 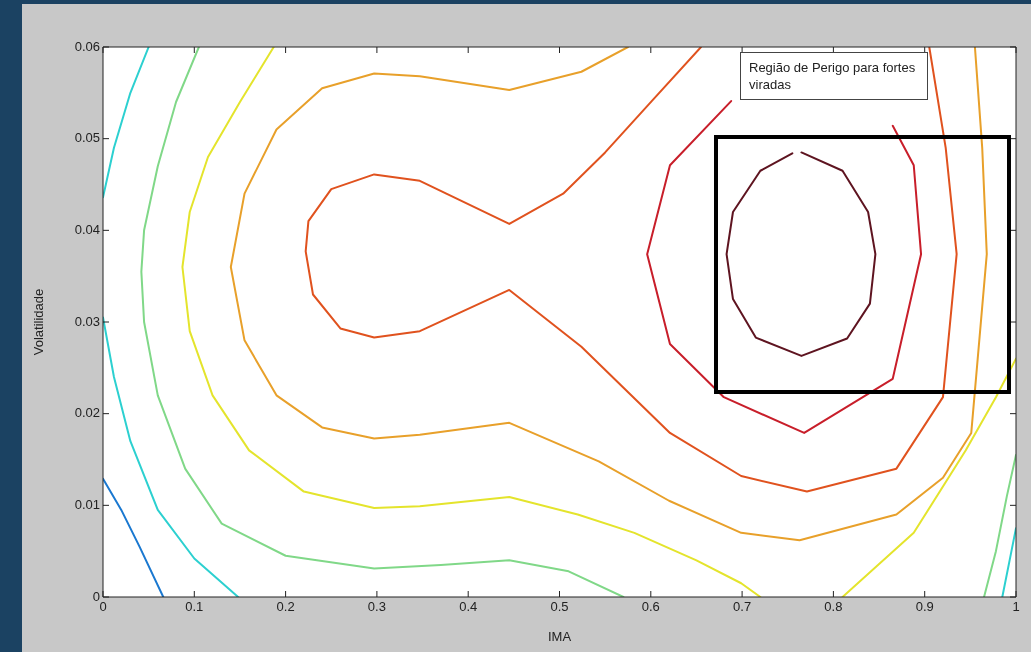 I want to click on y-tick-label: 0.05, so click(x=87, y=138).